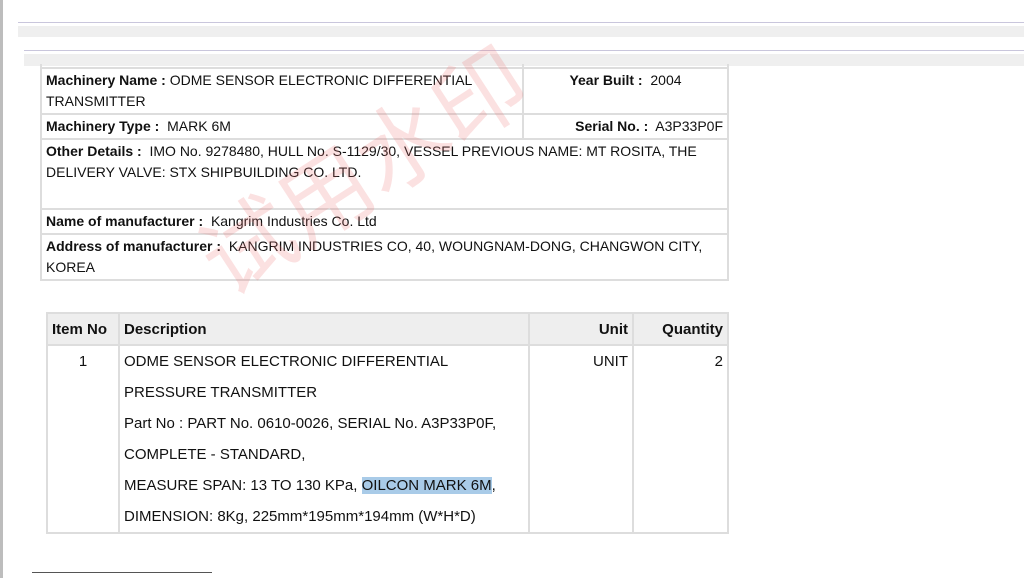 Image resolution: width=1024 pixels, height=578 pixels. I want to click on item-no: 1, so click(83, 439).